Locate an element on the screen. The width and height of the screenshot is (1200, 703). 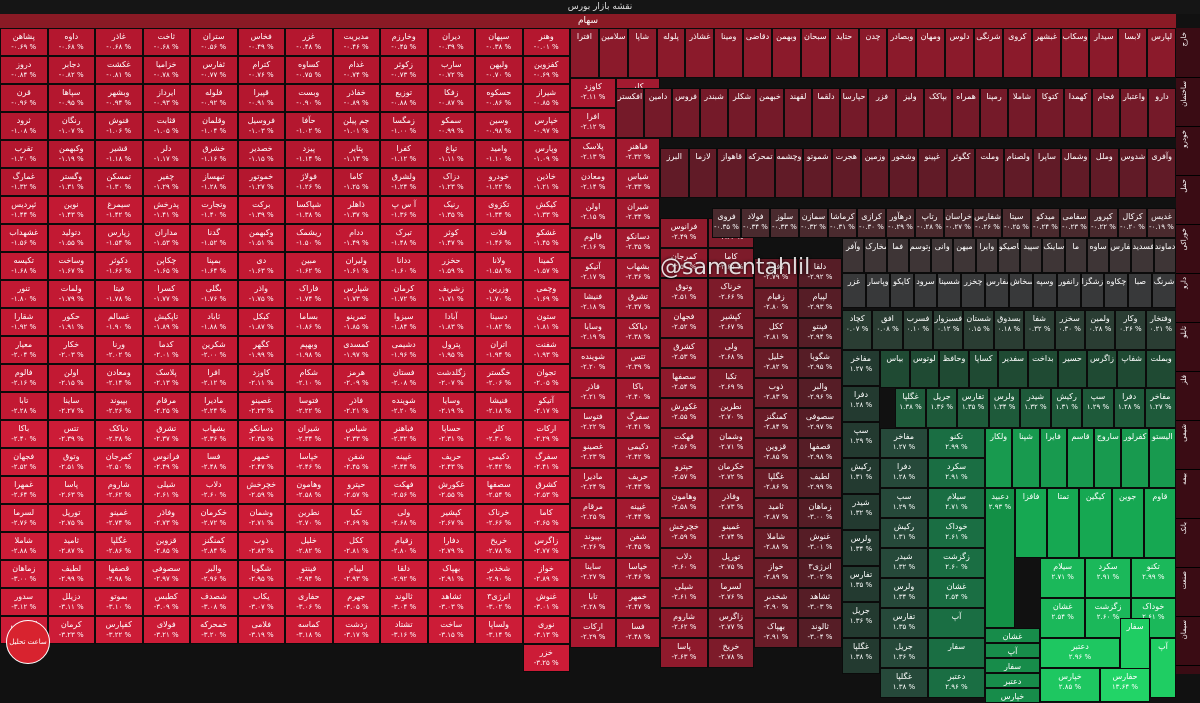
stock-tile: دسانکو -۲.۳۵ % is located at coordinates (638, 243).